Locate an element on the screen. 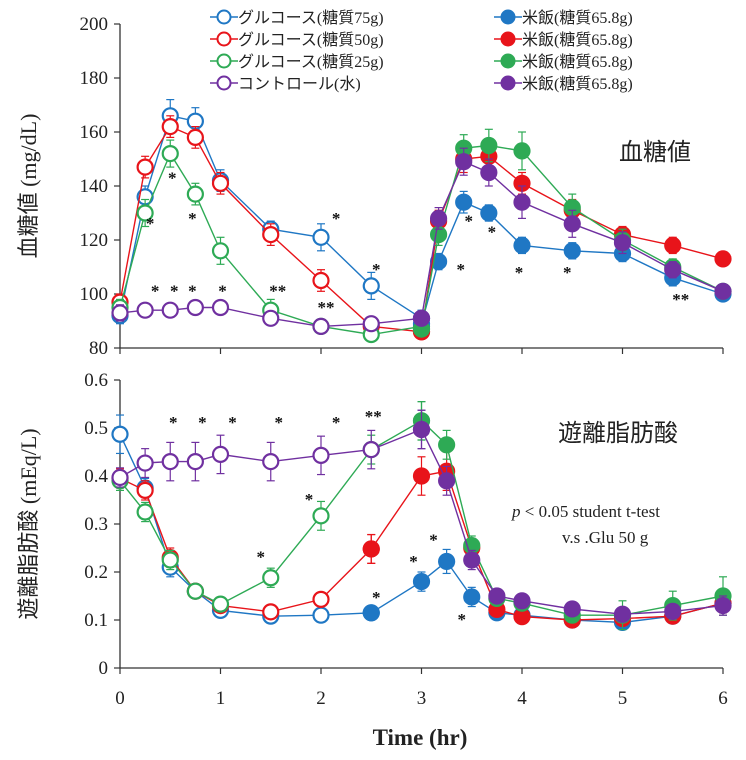  stats-note-line2: v.s .Glu 50 g is located at coordinates (605, 537).